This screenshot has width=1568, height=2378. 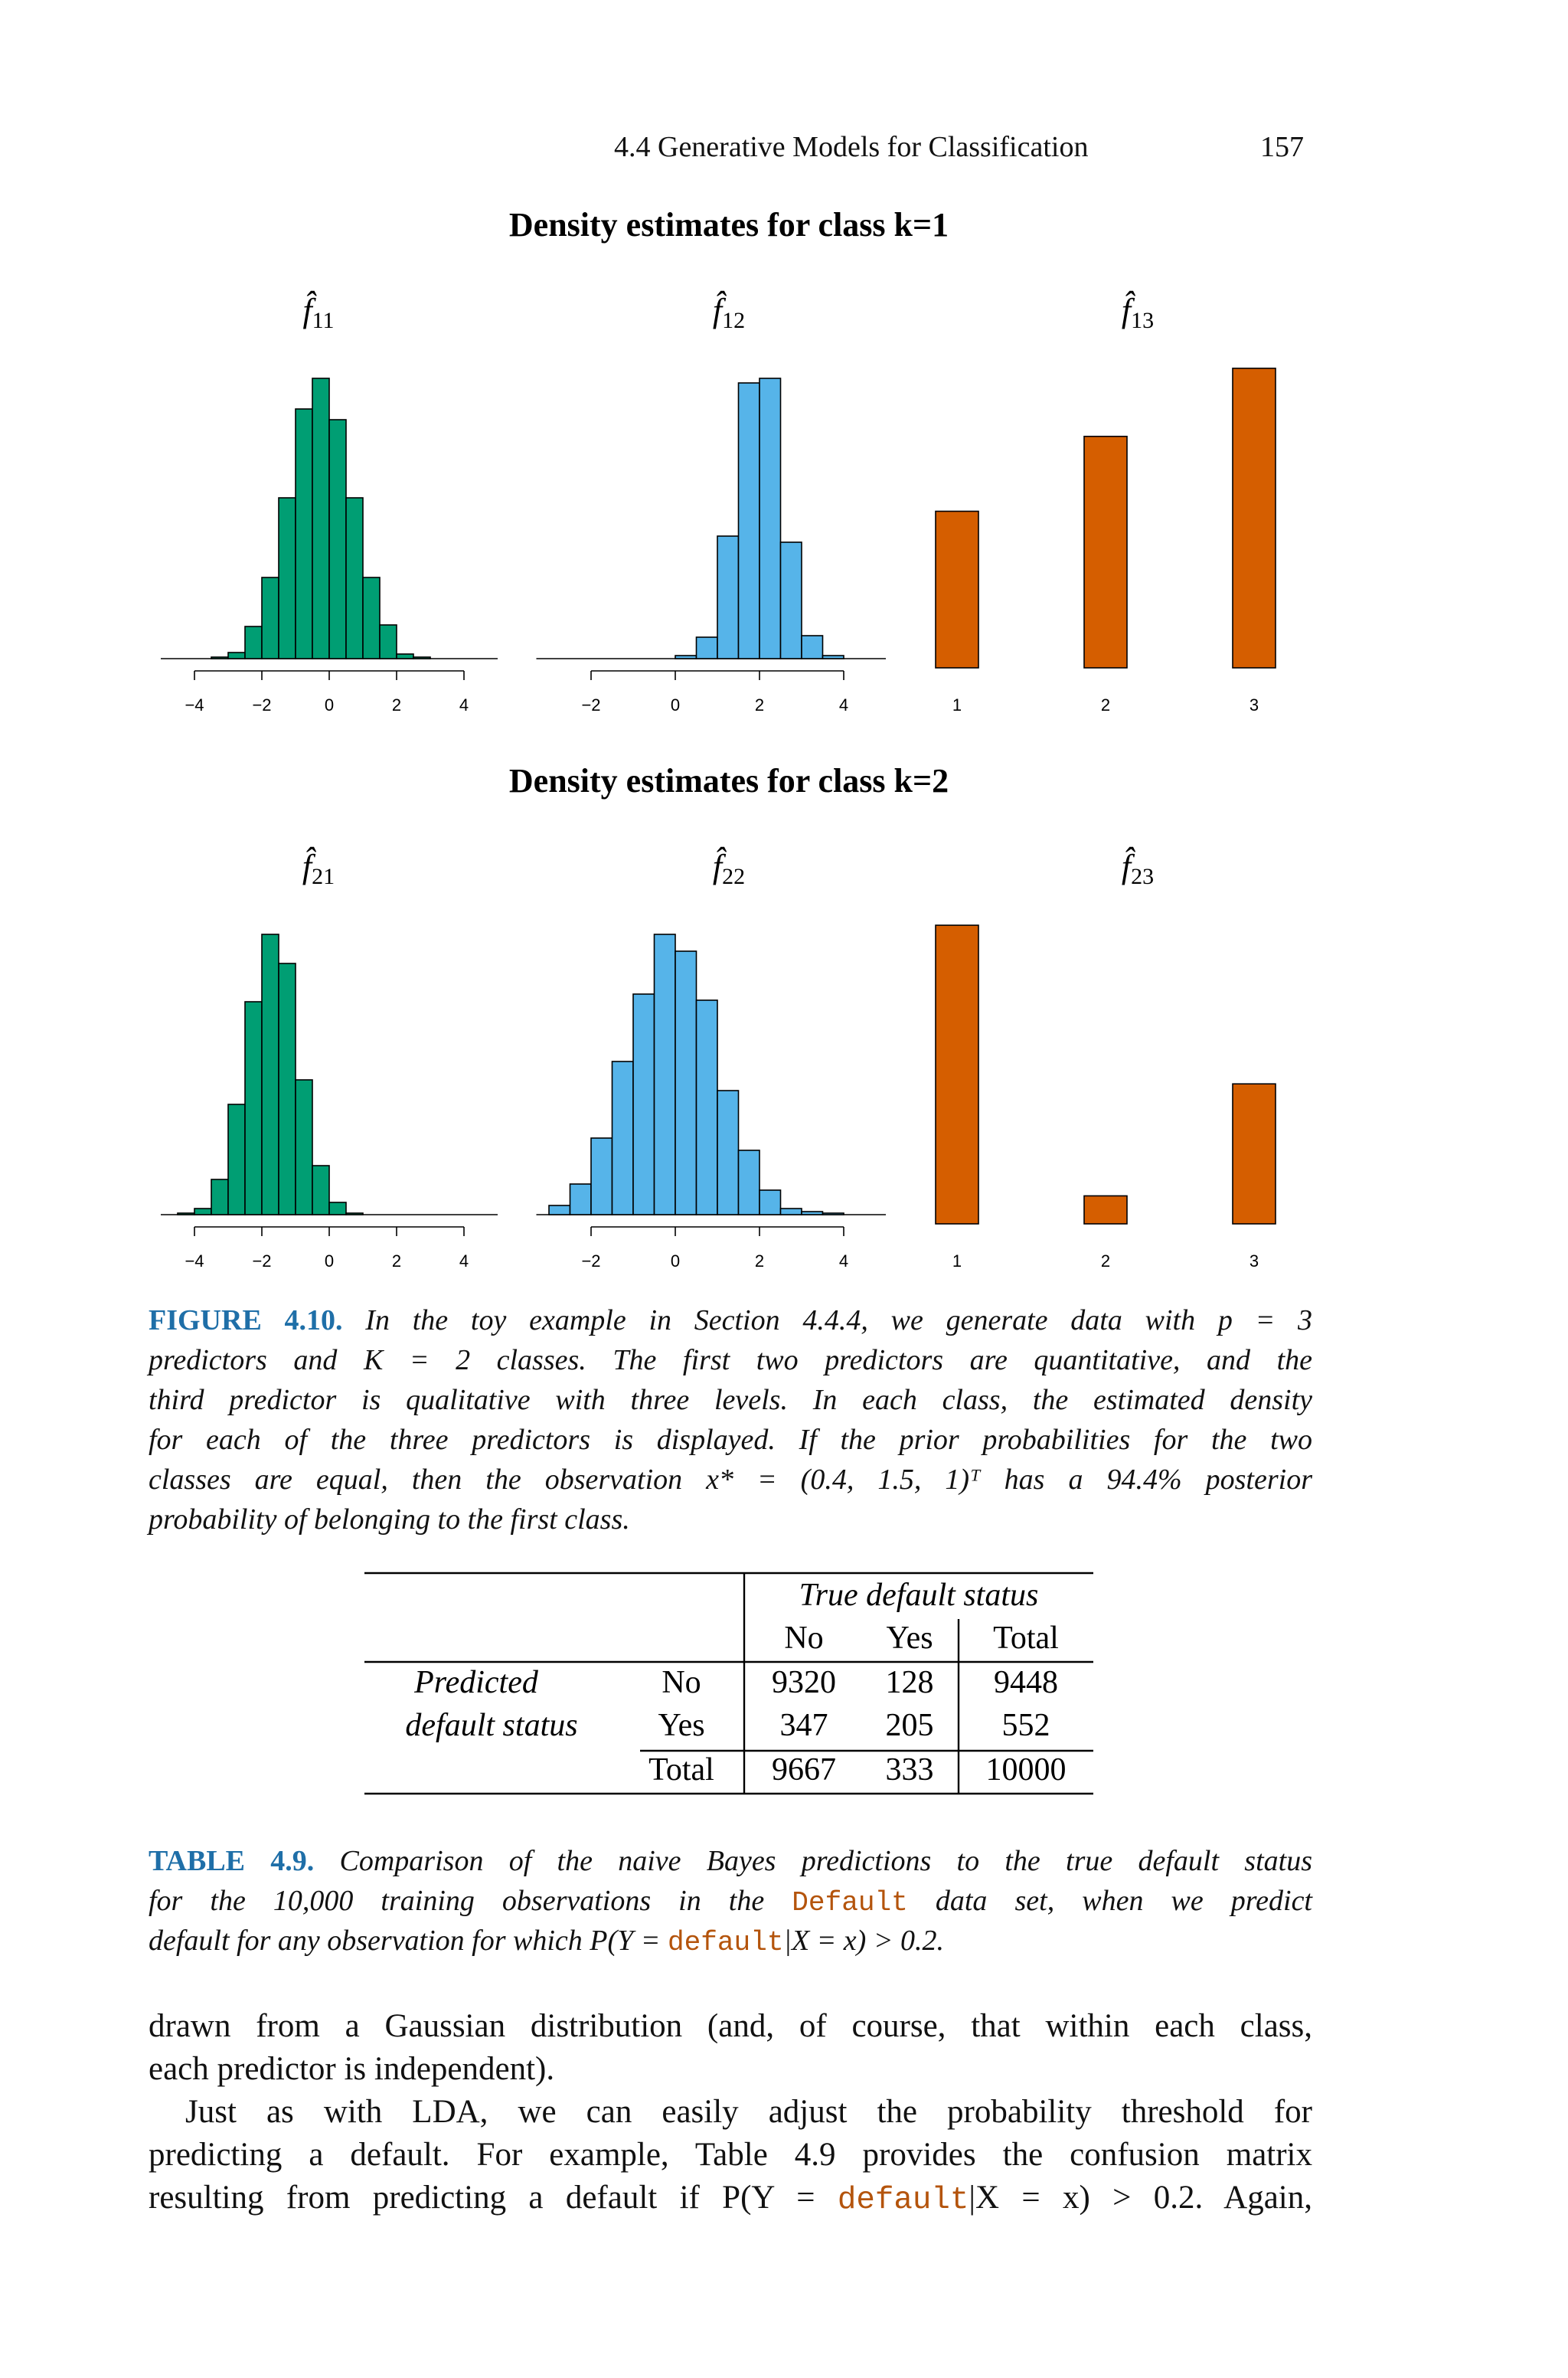 I want to click on cell: 552, so click(x=1026, y=1726).